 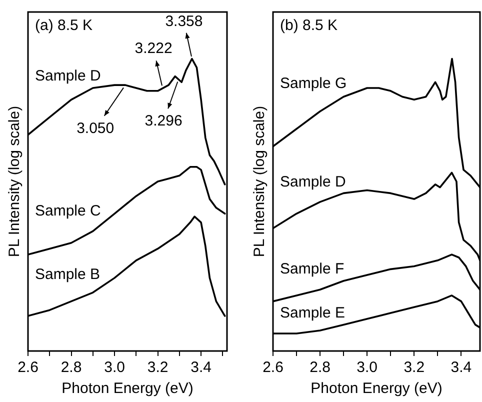 What do you see at coordinates (313, 83) in the screenshot?
I see `series-label: Sample G` at bounding box center [313, 83].